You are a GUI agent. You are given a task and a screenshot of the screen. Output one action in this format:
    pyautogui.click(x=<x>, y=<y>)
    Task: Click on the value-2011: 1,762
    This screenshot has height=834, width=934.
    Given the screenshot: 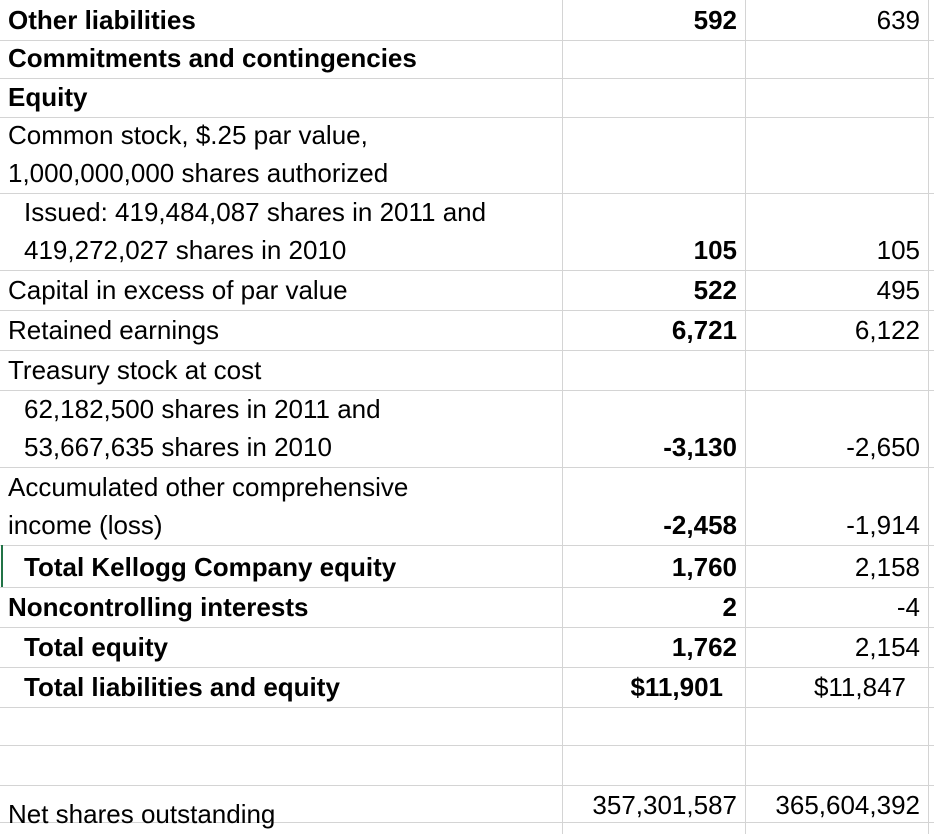 What is the action you would take?
    pyautogui.click(x=704, y=647)
    